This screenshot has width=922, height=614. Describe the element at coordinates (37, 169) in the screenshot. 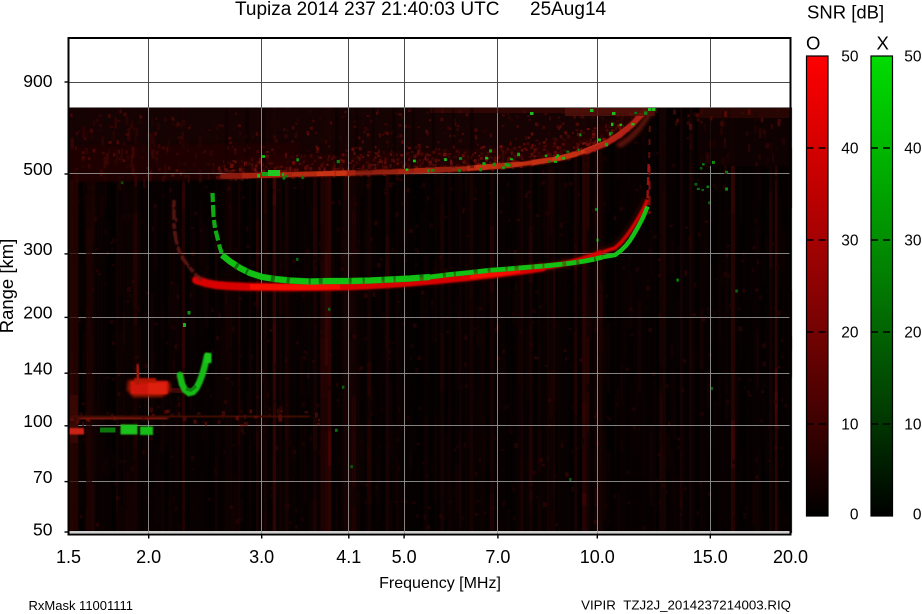

I see `svg-text: 500` at that location.